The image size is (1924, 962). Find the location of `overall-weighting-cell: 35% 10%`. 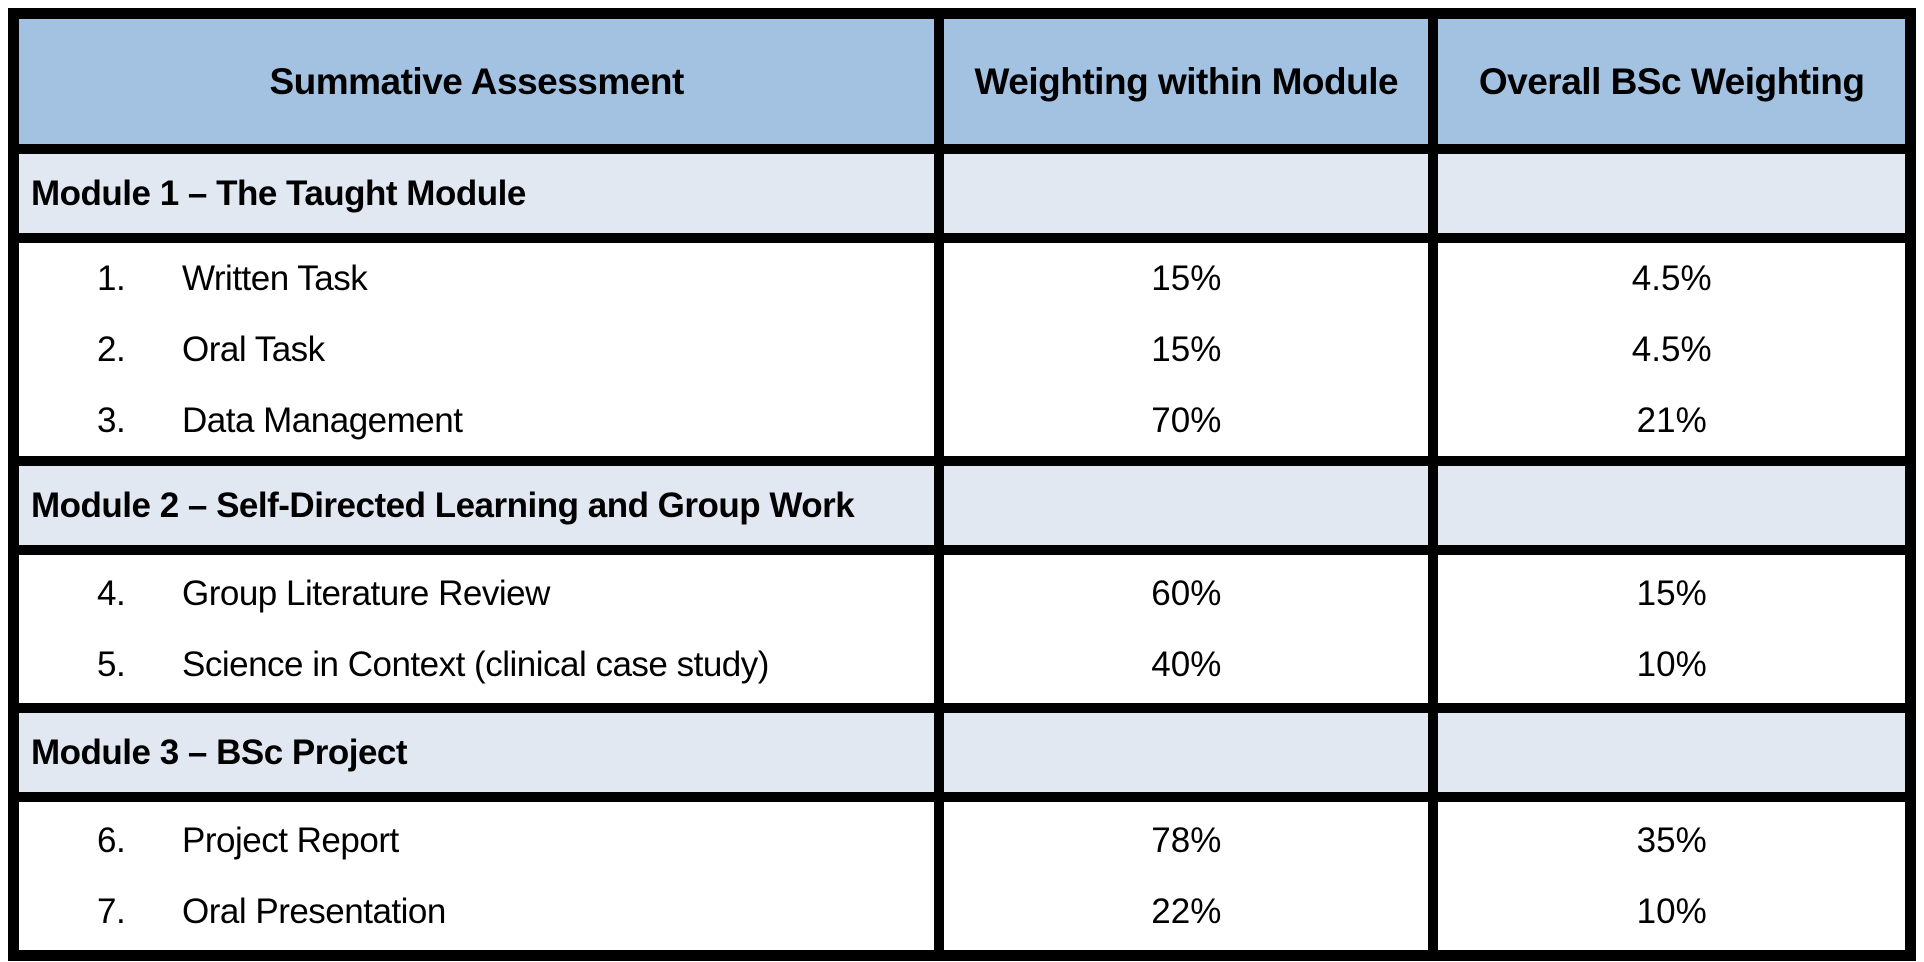

overall-weighting-cell: 35% 10% is located at coordinates (1672, 876).